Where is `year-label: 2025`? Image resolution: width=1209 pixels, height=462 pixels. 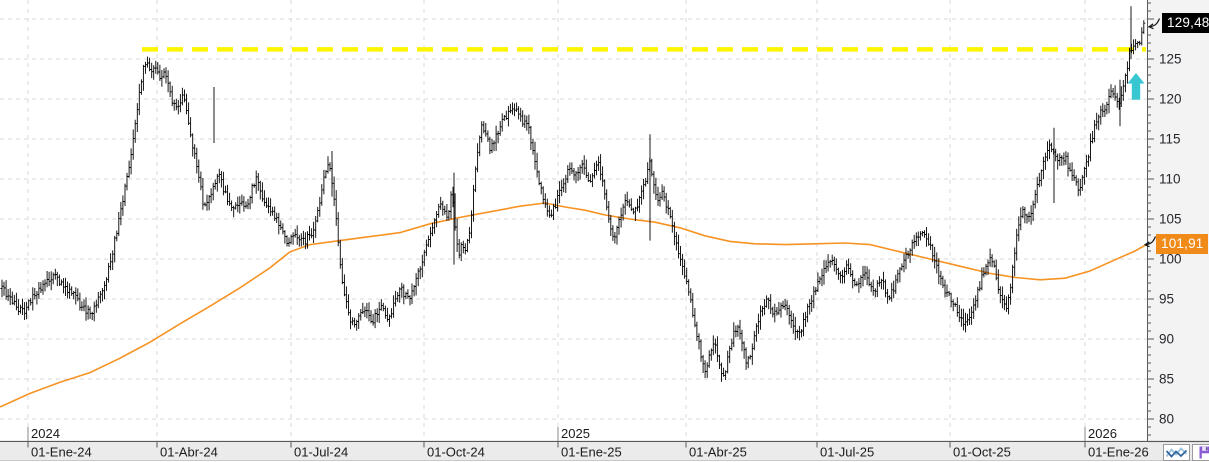 year-label: 2025 is located at coordinates (575, 433).